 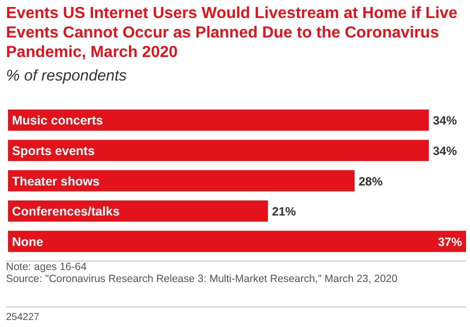 I want to click on data-label: 21%, so click(x=284, y=211).